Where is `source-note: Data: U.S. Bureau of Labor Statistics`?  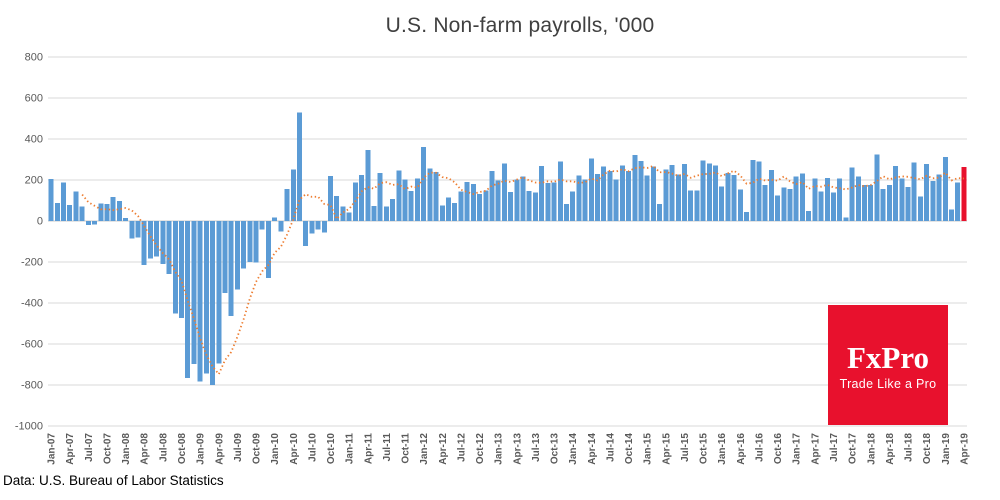 source-note: Data: U.S. Bureau of Labor Statistics is located at coordinates (113, 480).